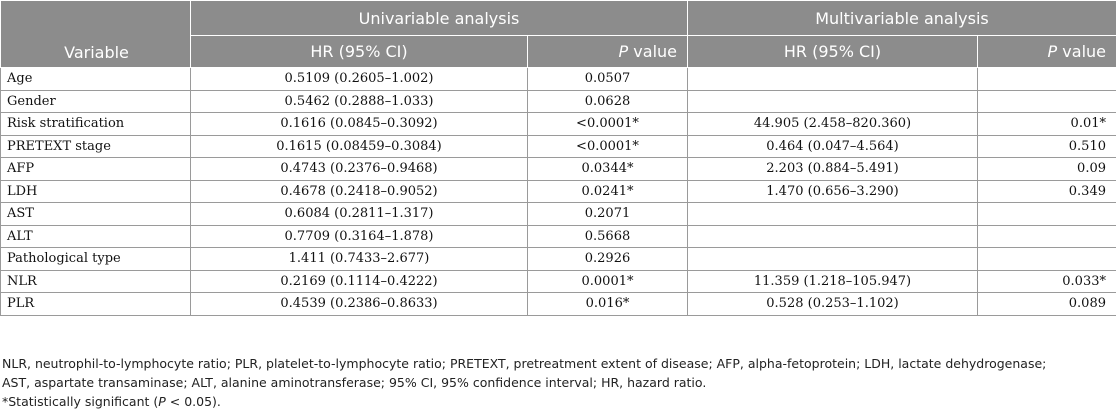 The height and width of the screenshot is (417, 1116). What do you see at coordinates (832, 281) in the screenshot?
I see `cell-multi-hr: 11.359 (1.218–105.947)` at bounding box center [832, 281].